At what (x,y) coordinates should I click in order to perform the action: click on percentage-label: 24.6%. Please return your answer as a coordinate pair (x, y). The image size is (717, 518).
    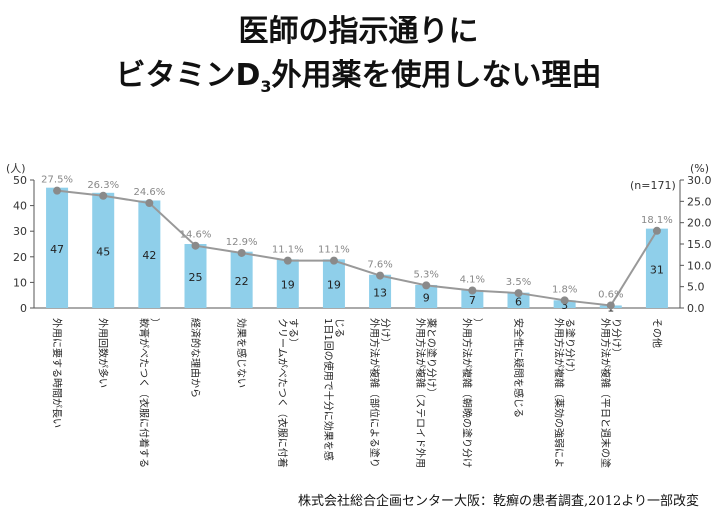
    Looking at the image, I should click on (149, 192).